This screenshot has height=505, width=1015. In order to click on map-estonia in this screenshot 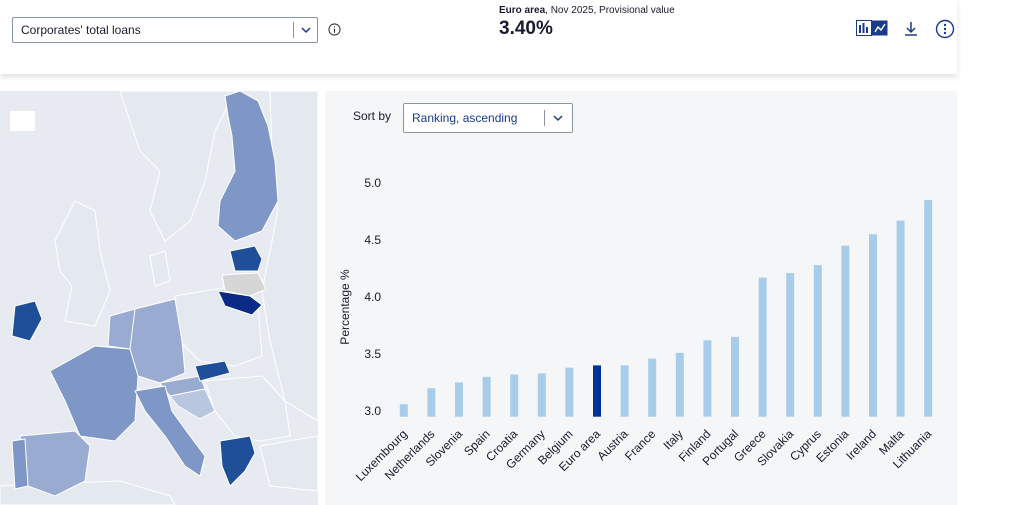, I will do `click(246, 258)`.